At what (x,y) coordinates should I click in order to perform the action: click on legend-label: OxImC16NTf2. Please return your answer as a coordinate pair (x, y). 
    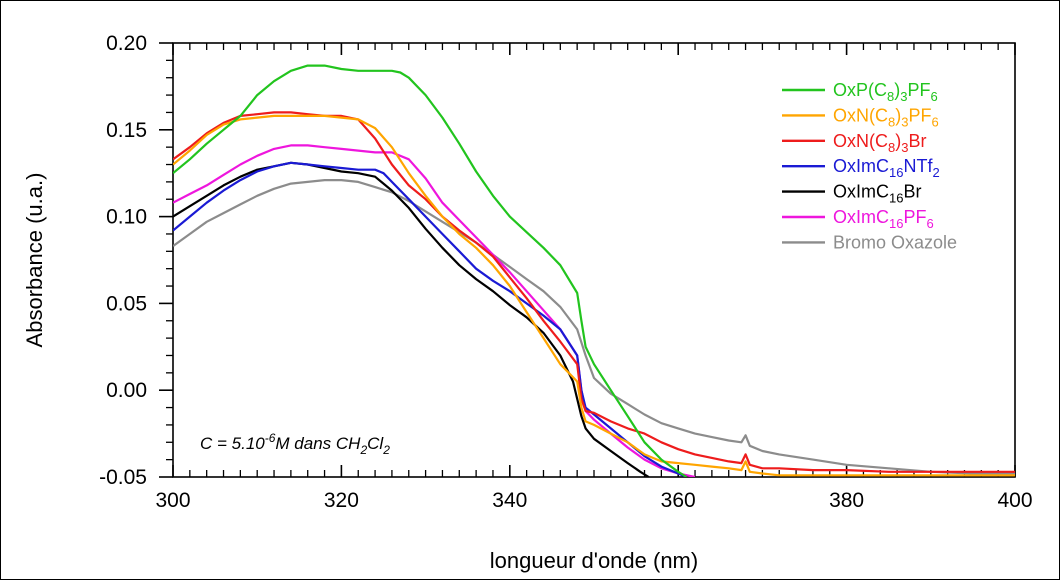
    Looking at the image, I should click on (886, 168).